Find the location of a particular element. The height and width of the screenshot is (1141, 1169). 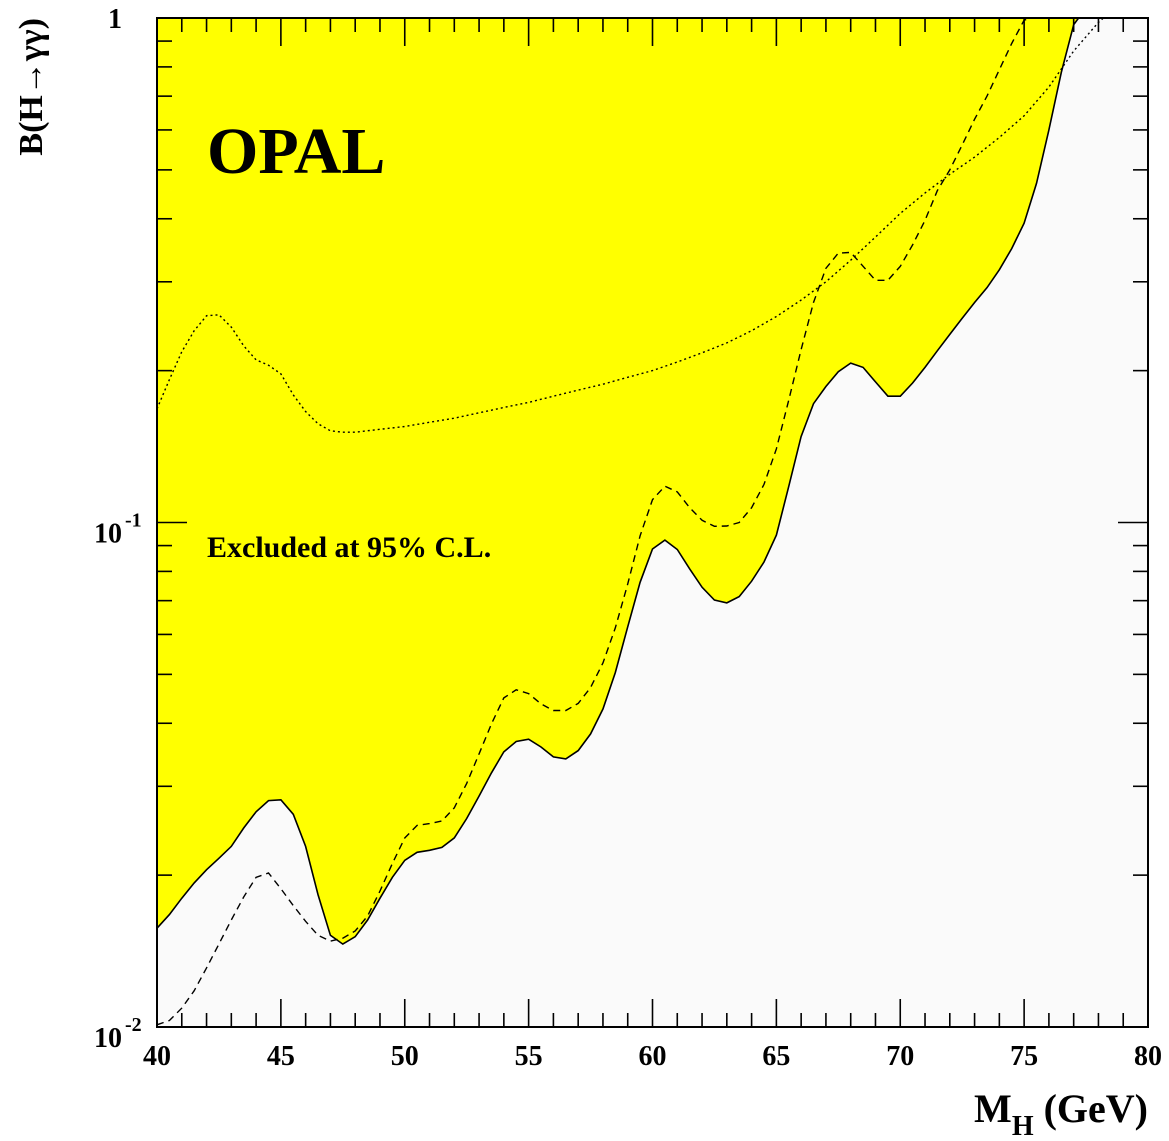

x-tick-label: 80 is located at coordinates (1148, 1056).